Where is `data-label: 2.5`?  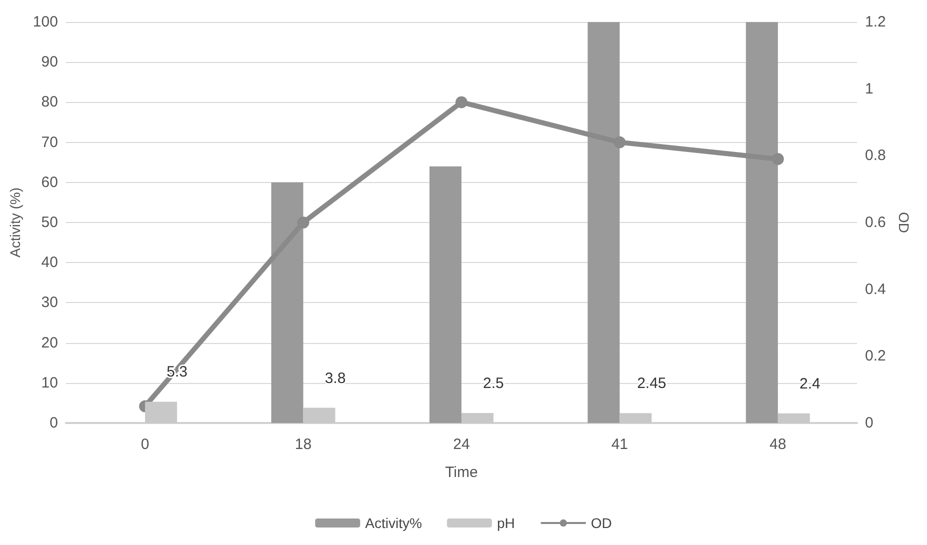 data-label: 2.5 is located at coordinates (493, 383).